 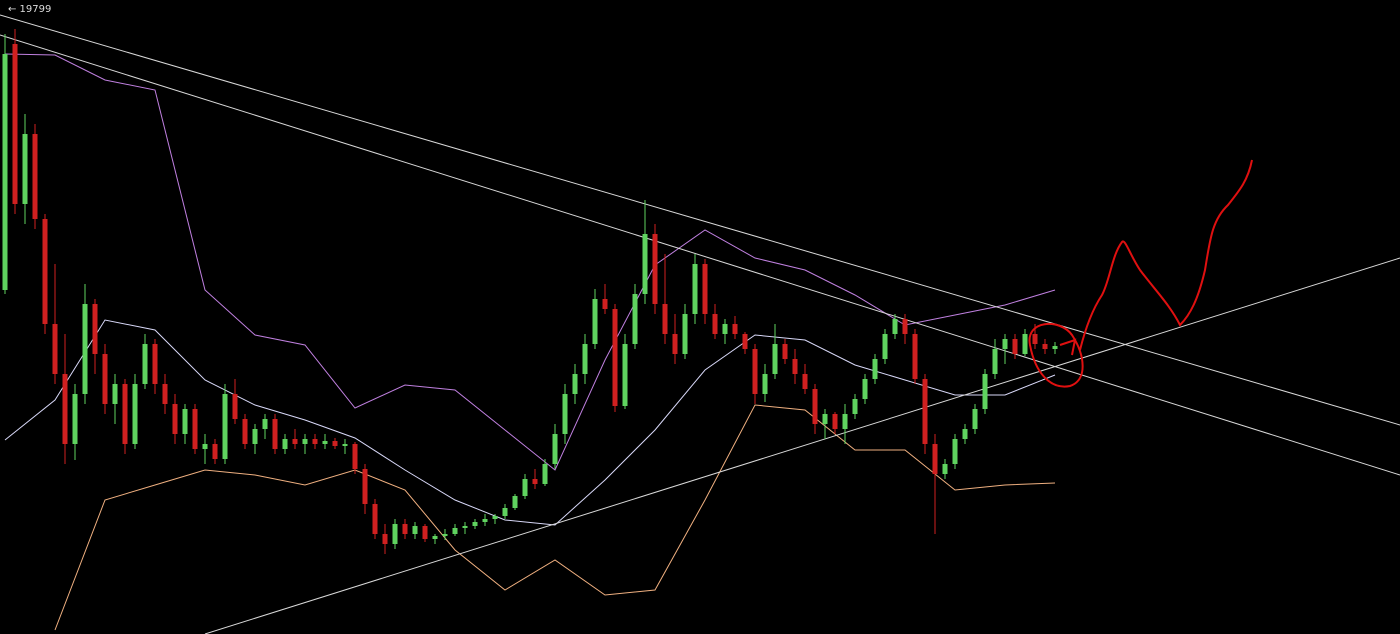 What do you see at coordinates (1166, 255) in the screenshot?
I see `projection-scribble` at bounding box center [1166, 255].